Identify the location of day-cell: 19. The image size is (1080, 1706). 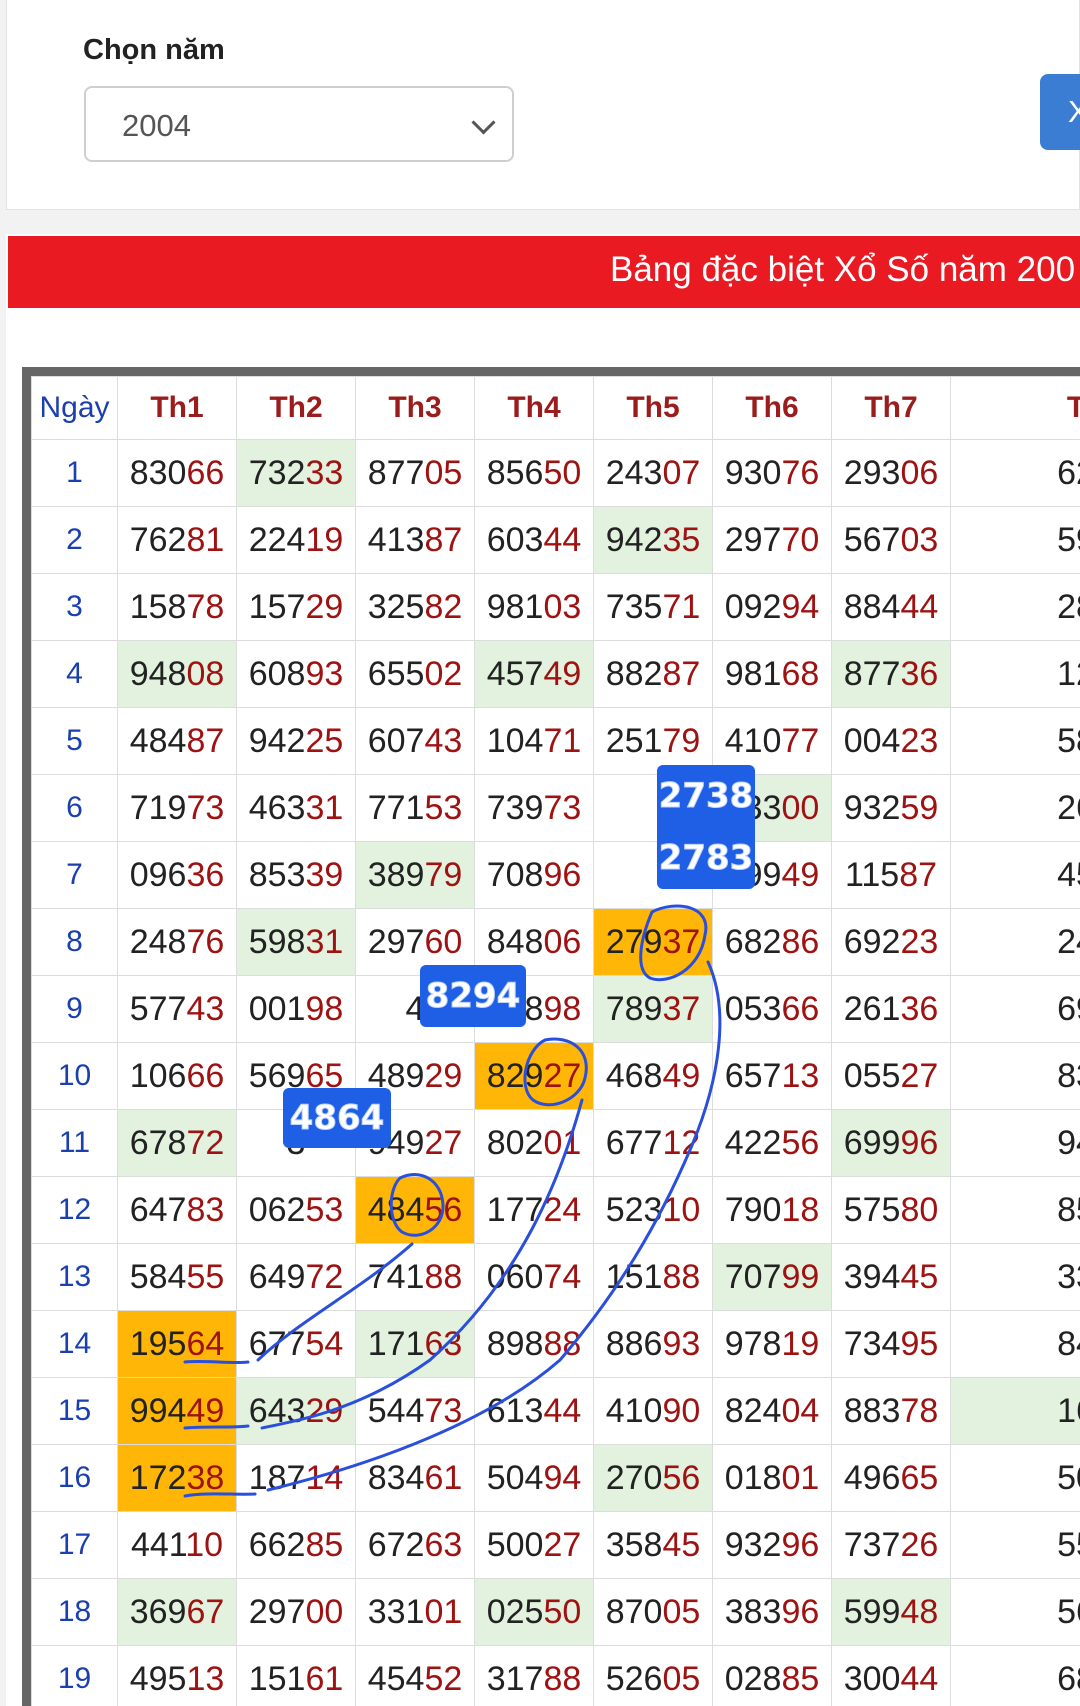
(74, 1675).